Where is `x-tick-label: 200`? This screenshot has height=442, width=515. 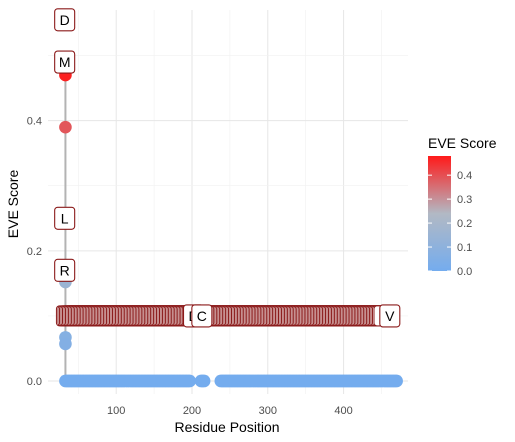 x-tick-label: 200 is located at coordinates (192, 411).